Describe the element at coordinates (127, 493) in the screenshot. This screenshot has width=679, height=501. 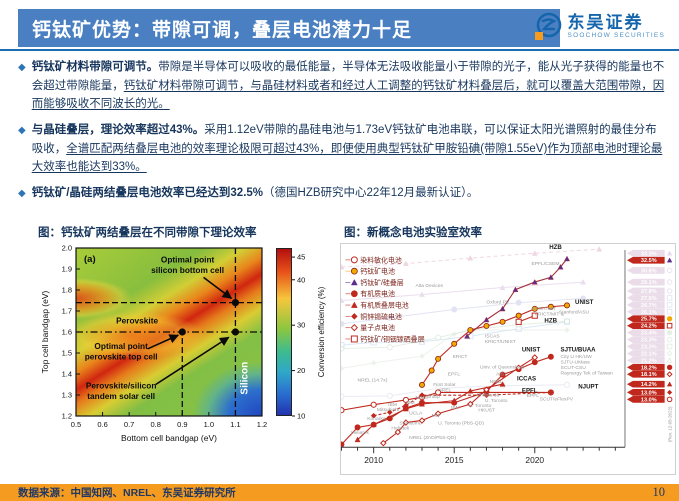
I see `data-source: 数据来源：中国知网、NREL、东吴证券研究所` at that location.